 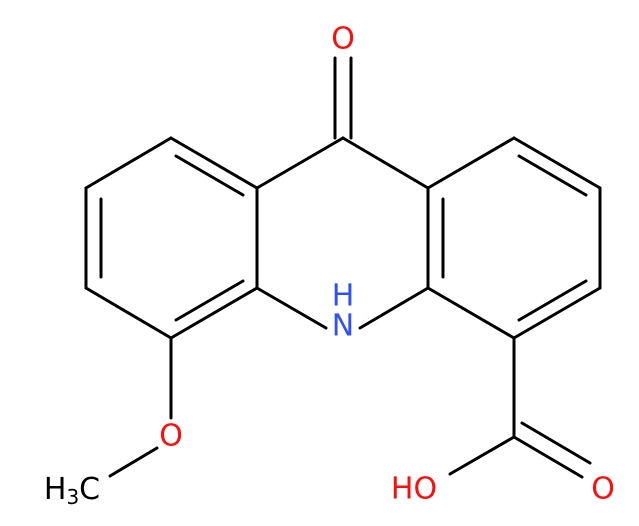 I want to click on atom-label: HO, so click(x=414, y=489).